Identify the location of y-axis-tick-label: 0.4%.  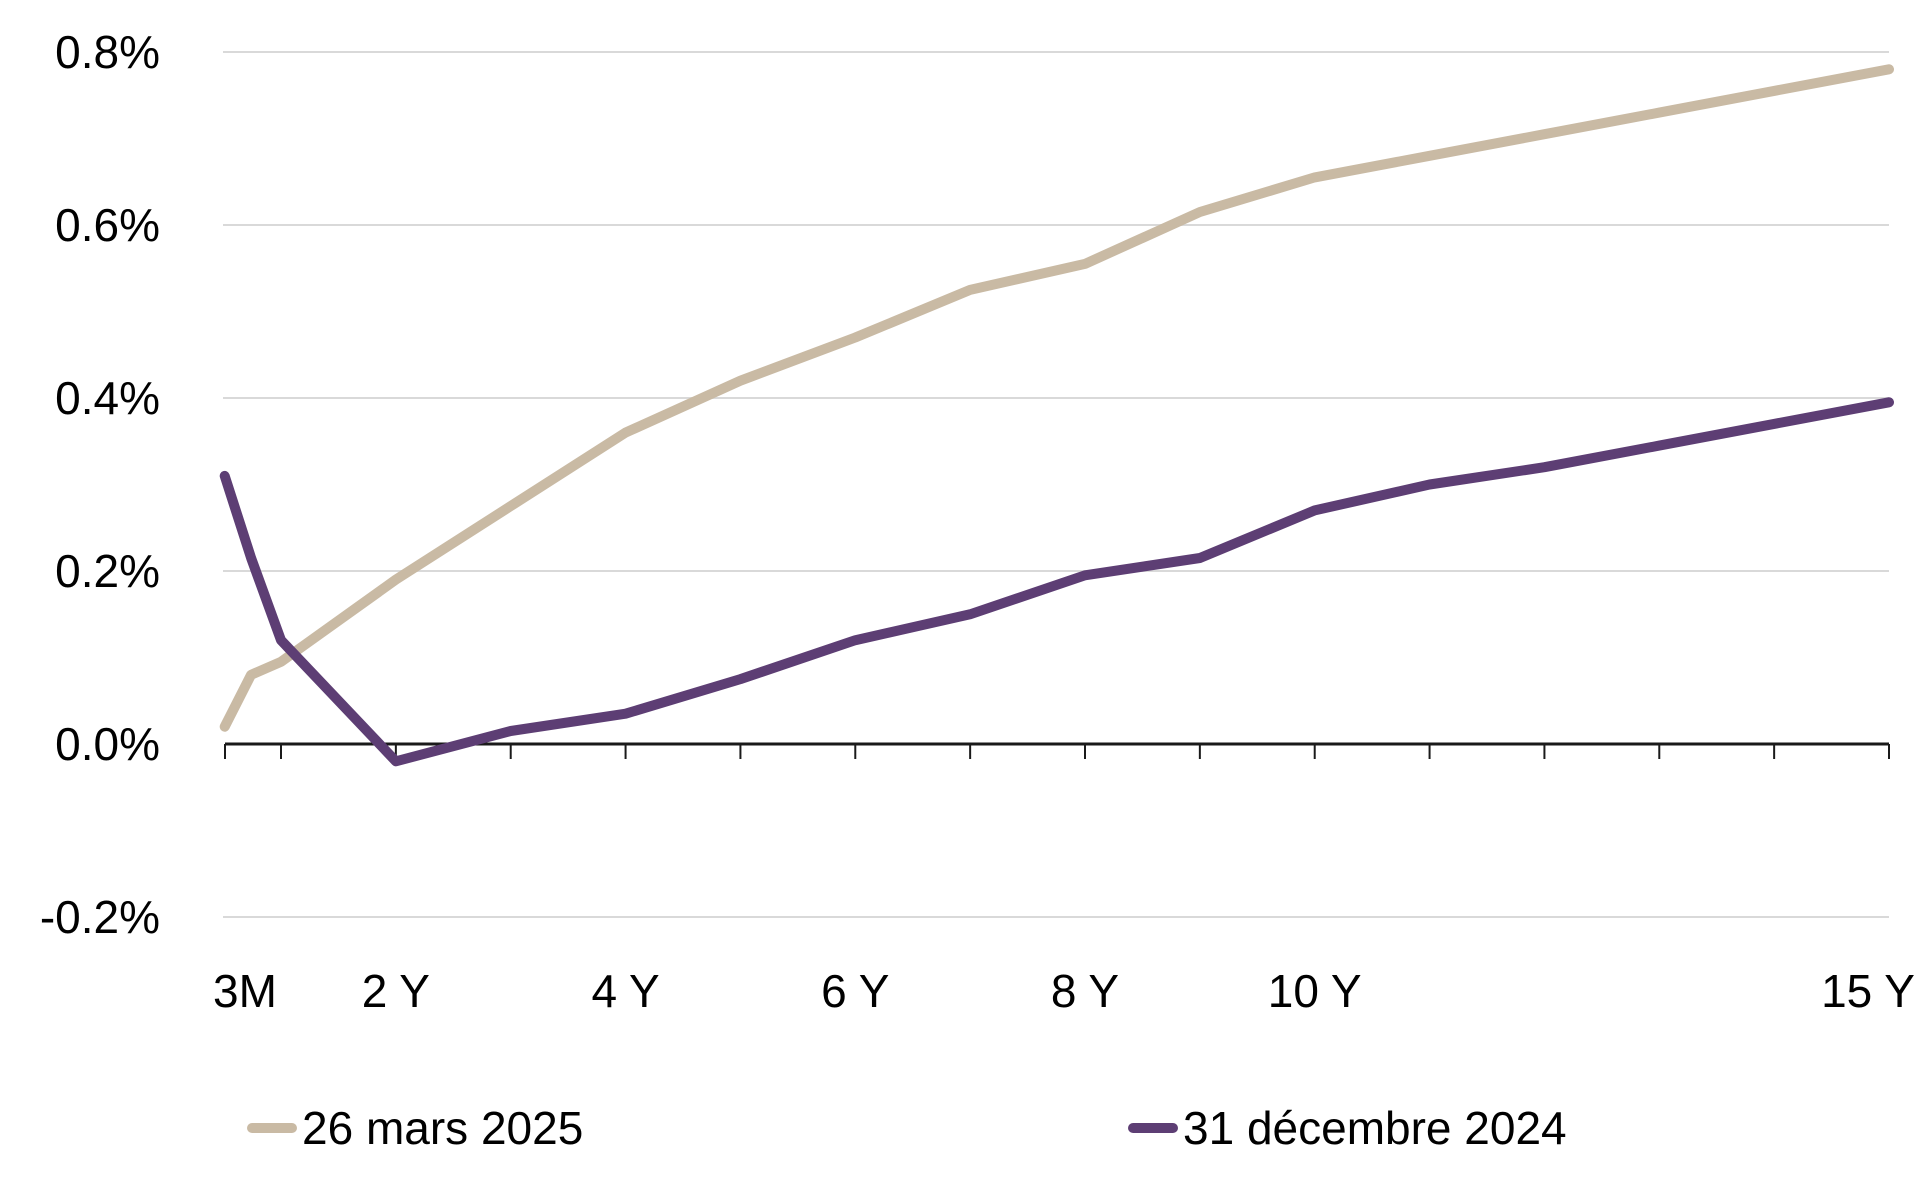
(107, 398).